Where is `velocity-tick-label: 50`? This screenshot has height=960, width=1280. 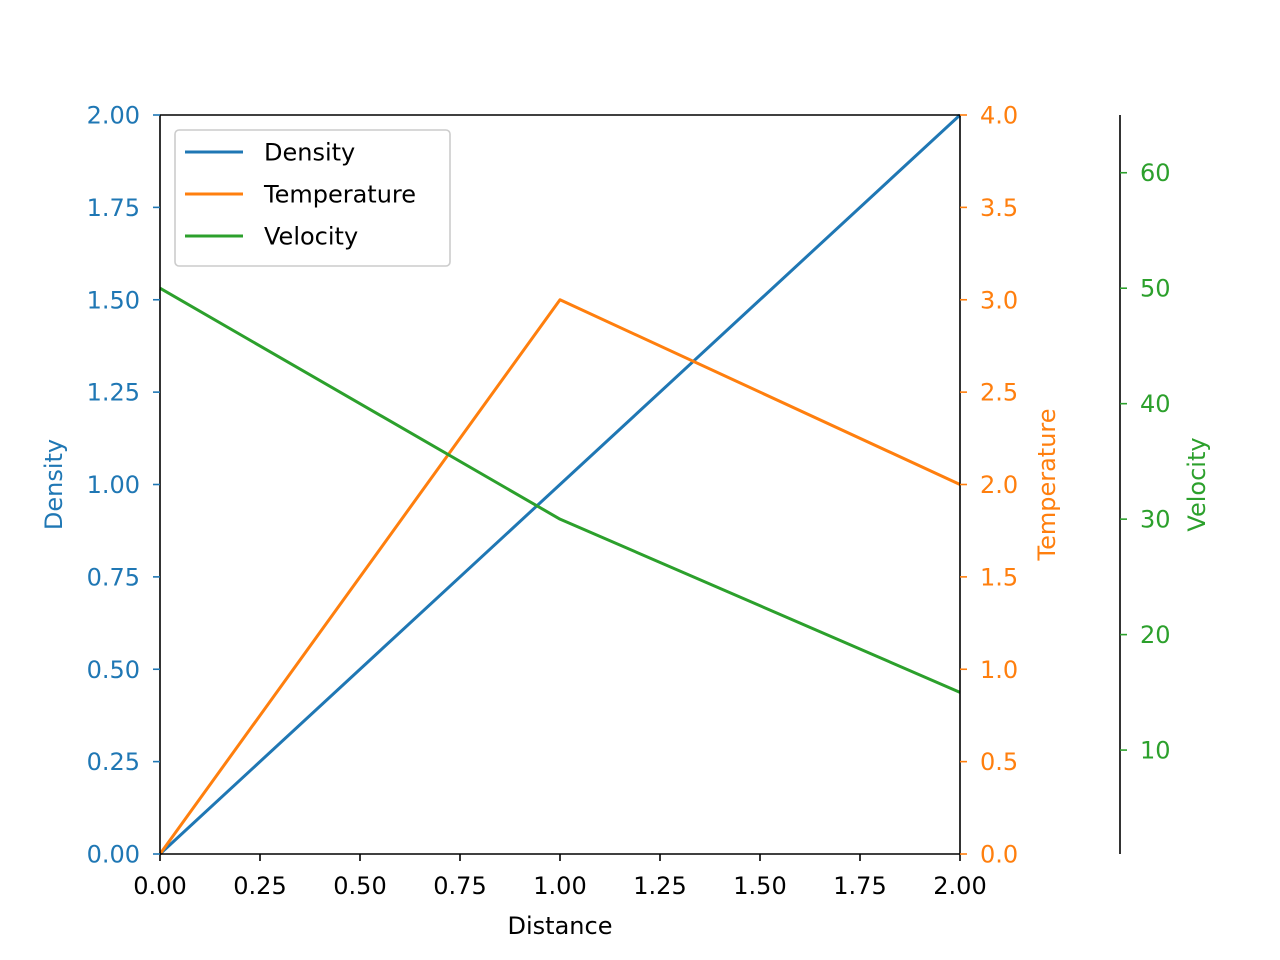 velocity-tick-label: 50 is located at coordinates (1155, 289).